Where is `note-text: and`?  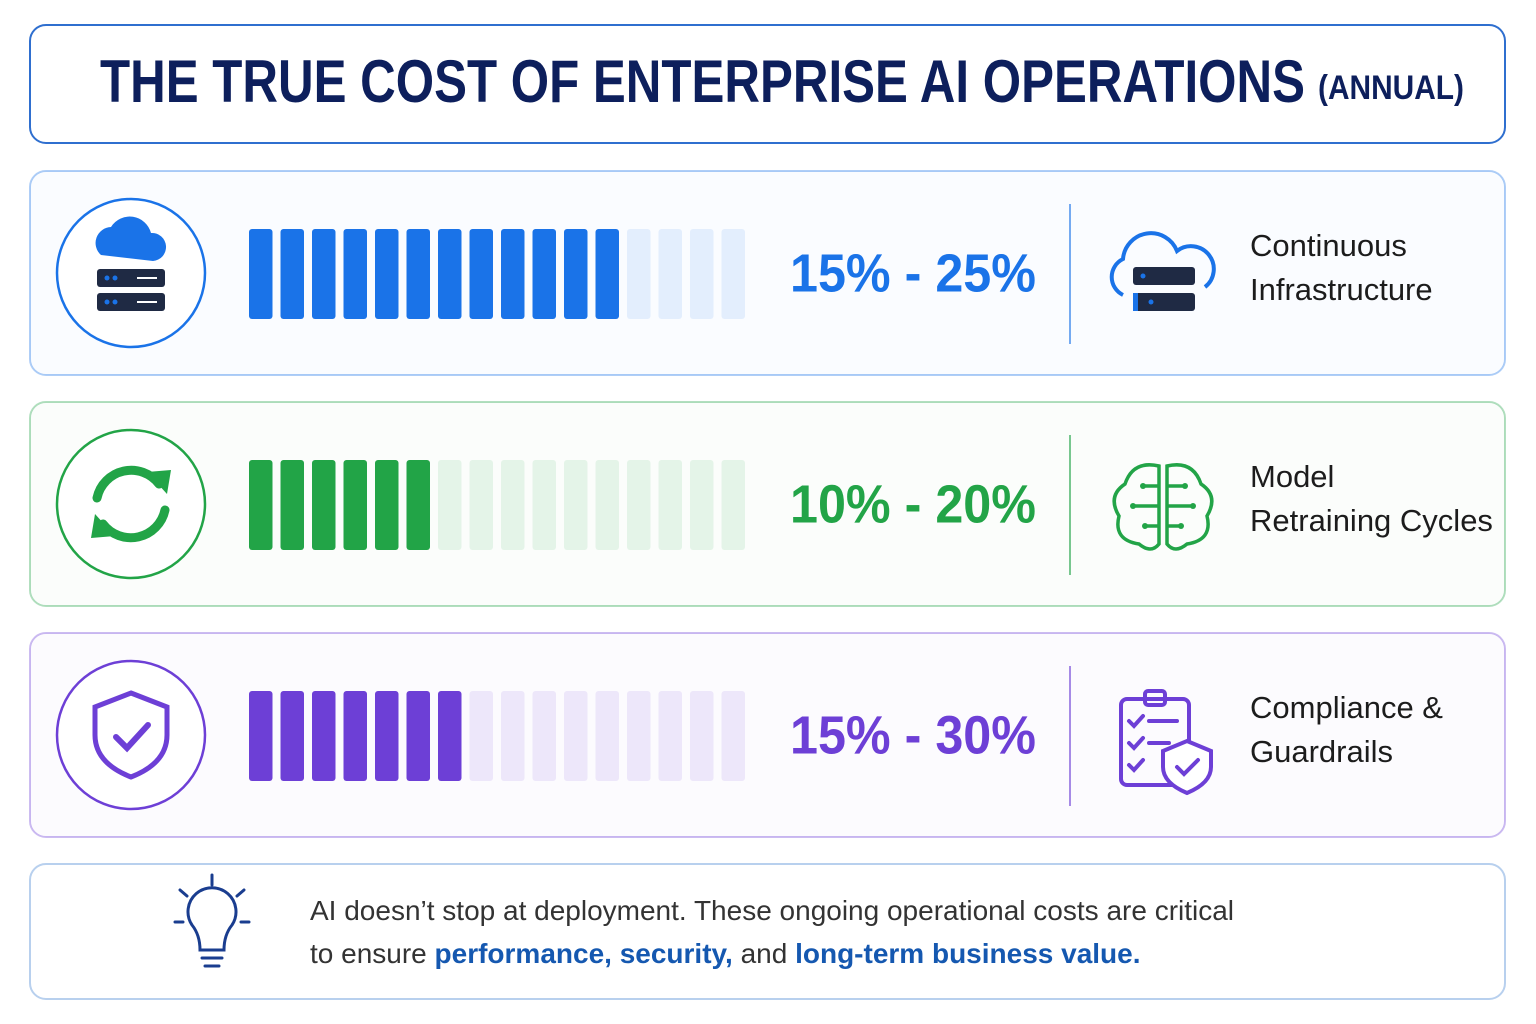
note-text: and is located at coordinates (764, 953).